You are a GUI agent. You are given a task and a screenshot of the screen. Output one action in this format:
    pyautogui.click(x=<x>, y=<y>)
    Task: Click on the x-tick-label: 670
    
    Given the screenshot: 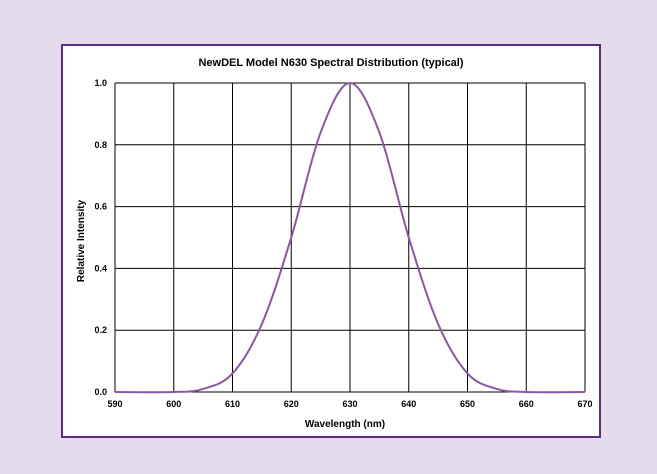 What is the action you would take?
    pyautogui.click(x=584, y=404)
    